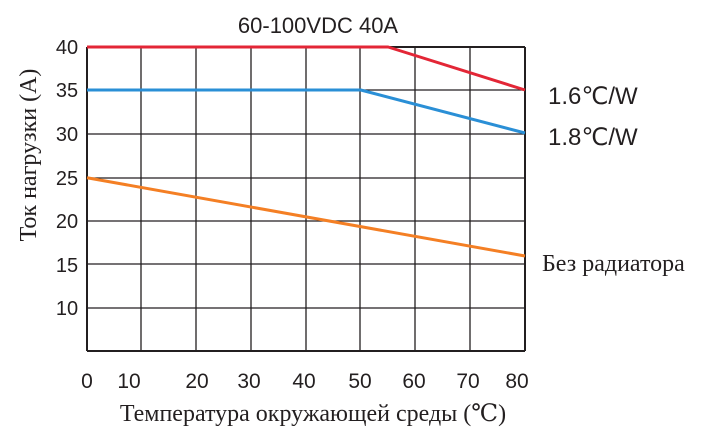 This screenshot has height=442, width=723. What do you see at coordinates (196, 381) in the screenshot?
I see `x-tick-label: 20` at bounding box center [196, 381].